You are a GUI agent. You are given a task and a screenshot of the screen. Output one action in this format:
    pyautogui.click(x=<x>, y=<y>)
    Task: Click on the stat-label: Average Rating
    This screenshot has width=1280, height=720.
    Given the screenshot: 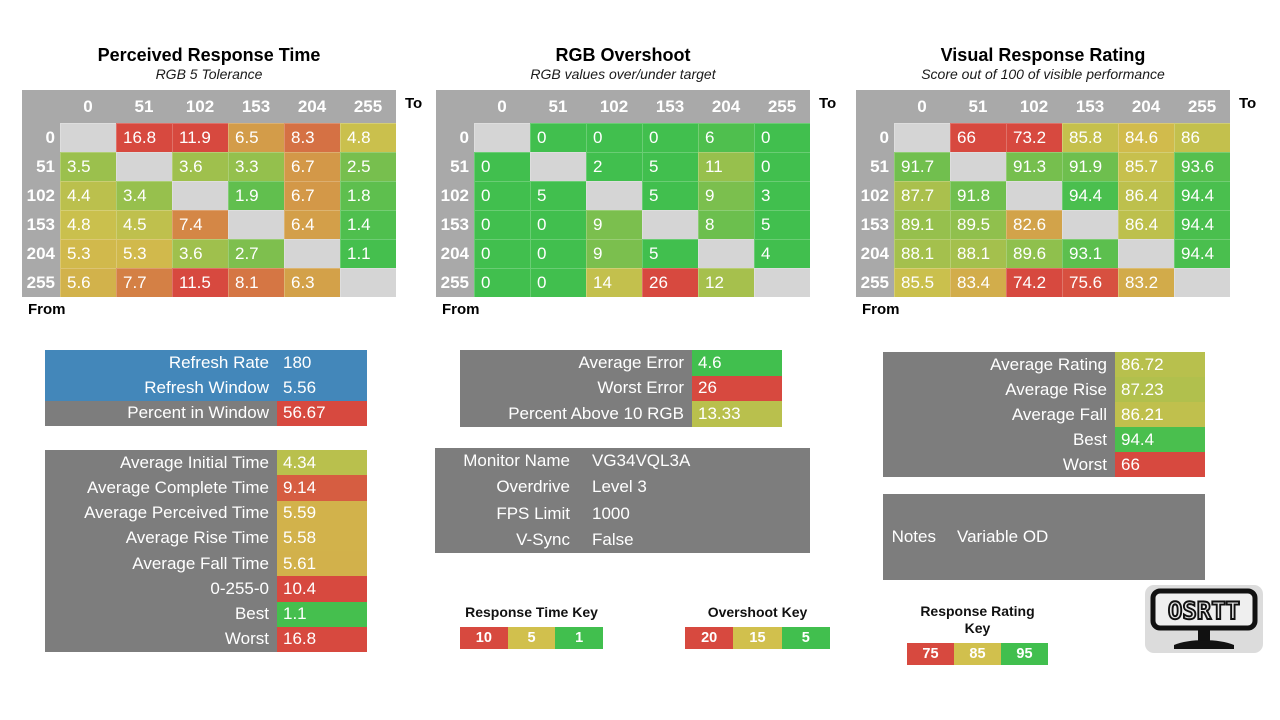 What is the action you would take?
    pyautogui.click(x=1048, y=364)
    